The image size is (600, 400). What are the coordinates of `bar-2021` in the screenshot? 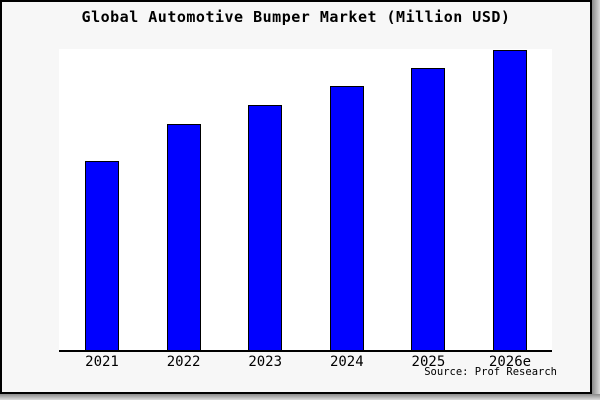 It's located at (102, 255).